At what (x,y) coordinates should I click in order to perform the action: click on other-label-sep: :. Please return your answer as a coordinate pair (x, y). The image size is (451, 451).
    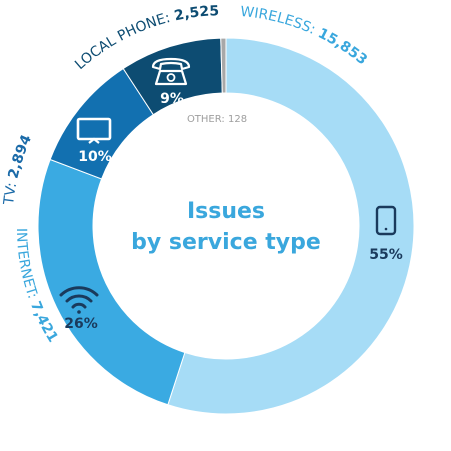
    Looking at the image, I should click on (224, 119).